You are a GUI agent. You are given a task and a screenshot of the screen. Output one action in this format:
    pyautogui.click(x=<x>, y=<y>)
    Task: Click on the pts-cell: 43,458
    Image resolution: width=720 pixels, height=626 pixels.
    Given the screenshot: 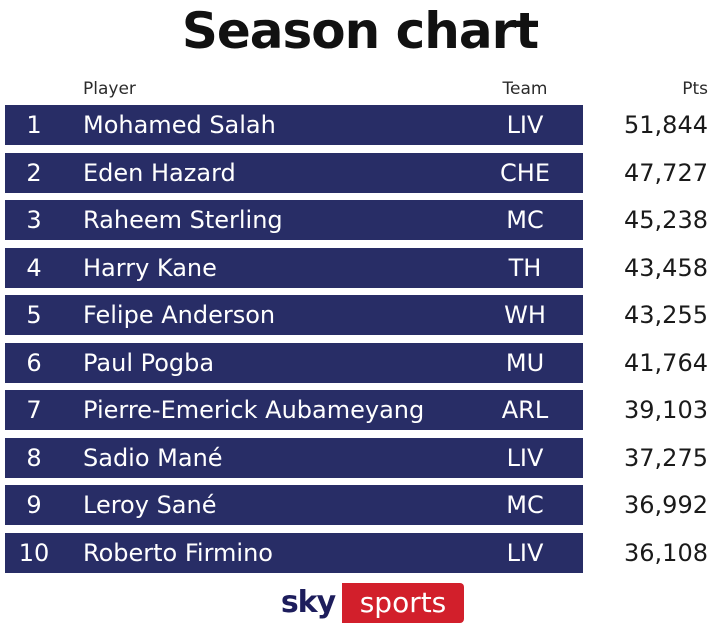 What is the action you would take?
    pyautogui.click(x=666, y=267)
    